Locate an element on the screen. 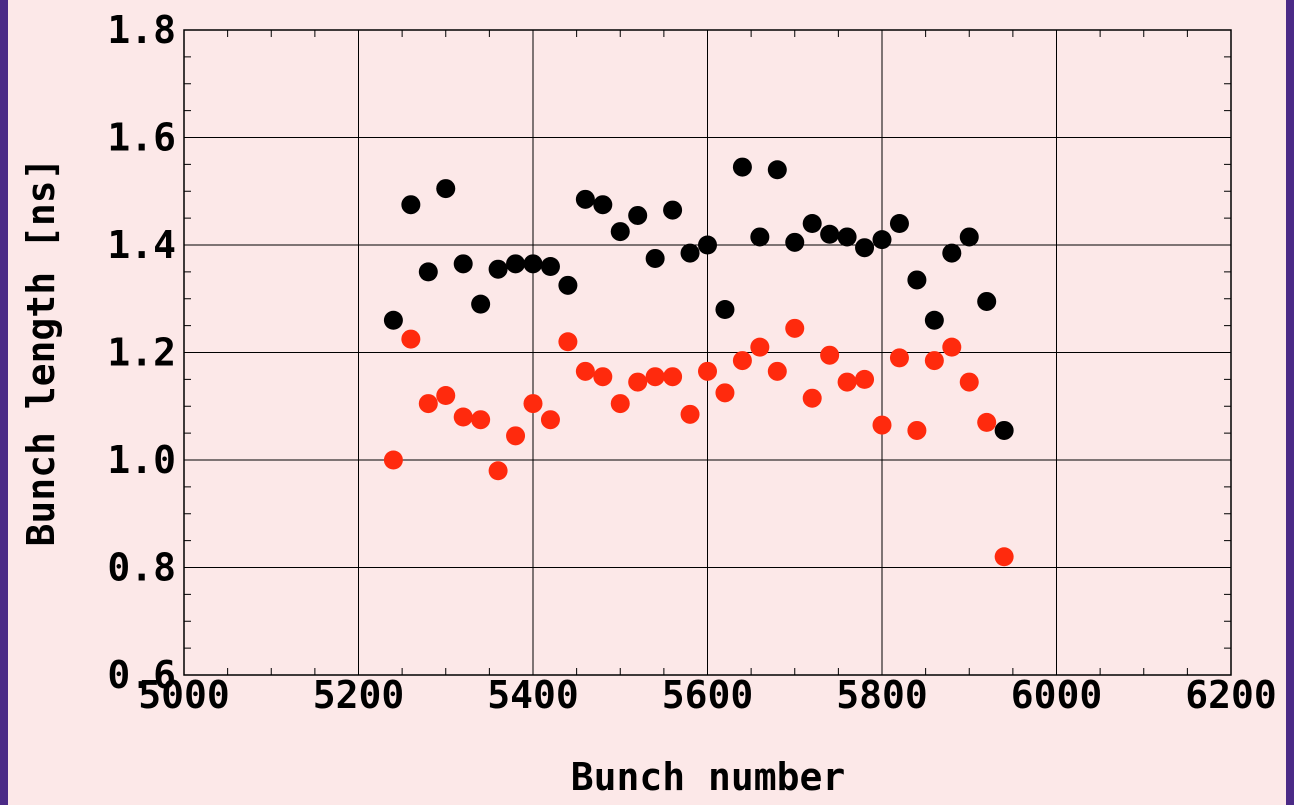  x-tick-label: 5400 is located at coordinates (533, 695).